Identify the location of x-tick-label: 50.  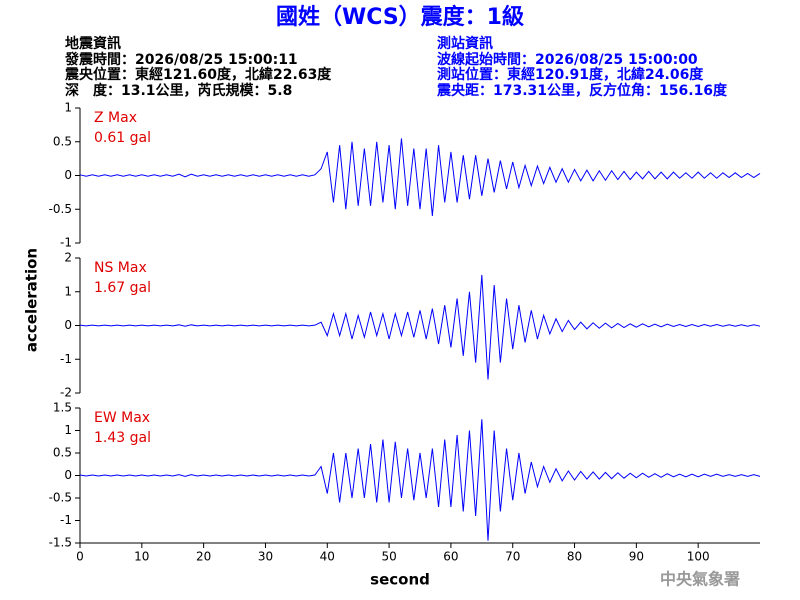
(388, 557).